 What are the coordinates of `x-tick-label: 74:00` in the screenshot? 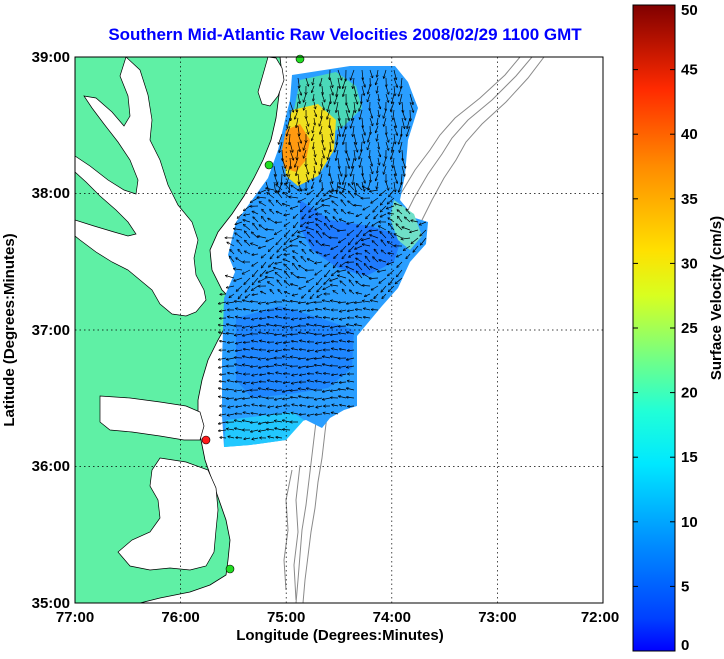 It's located at (392, 617).